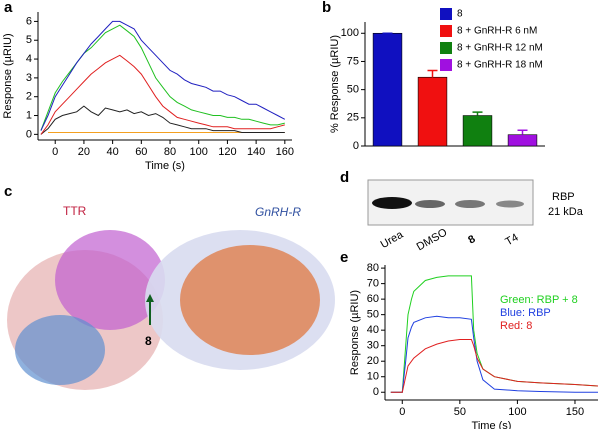 Image resolution: width=600 pixels, height=429 pixels. What do you see at coordinates (373, 330) in the screenshot?
I see `y-tick-label: 40` at bounding box center [373, 330].